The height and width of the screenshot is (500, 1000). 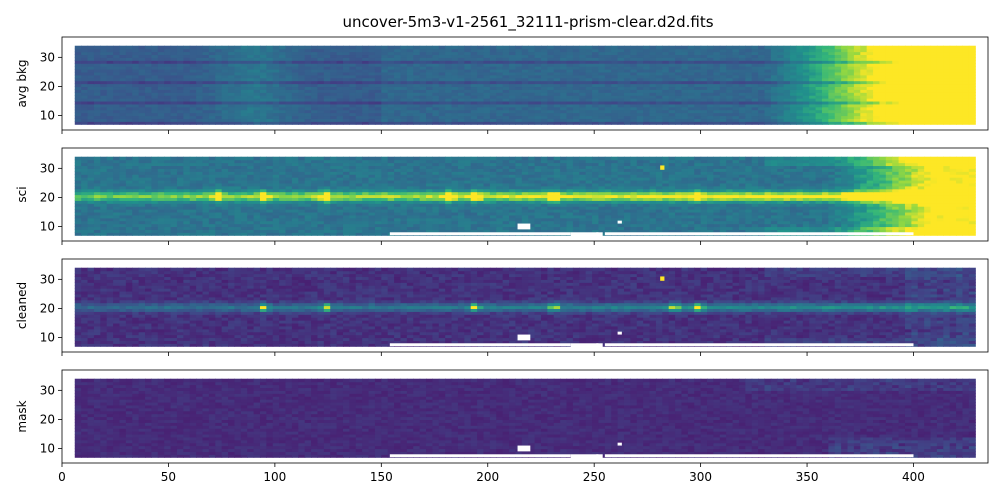 What do you see at coordinates (22, 416) in the screenshot?
I see `y-axis-label: mask` at bounding box center [22, 416].